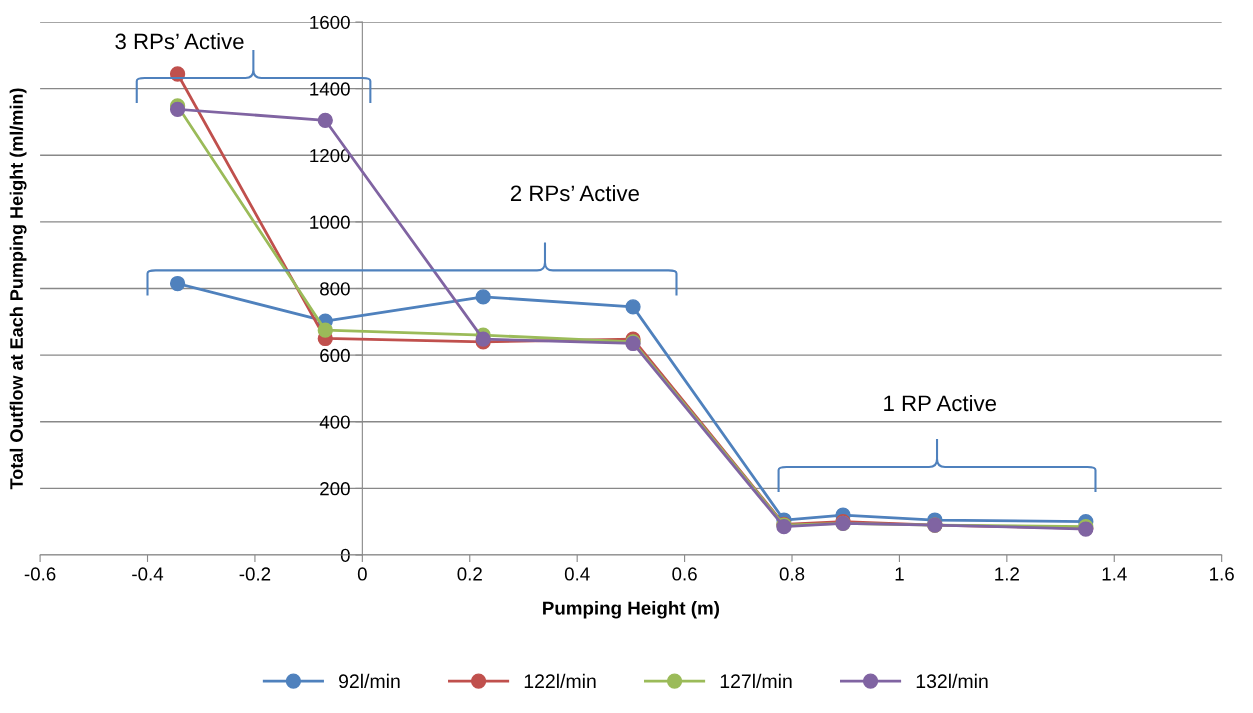  What do you see at coordinates (40, 574) in the screenshot?
I see `x-tick-label: -0.6` at bounding box center [40, 574].